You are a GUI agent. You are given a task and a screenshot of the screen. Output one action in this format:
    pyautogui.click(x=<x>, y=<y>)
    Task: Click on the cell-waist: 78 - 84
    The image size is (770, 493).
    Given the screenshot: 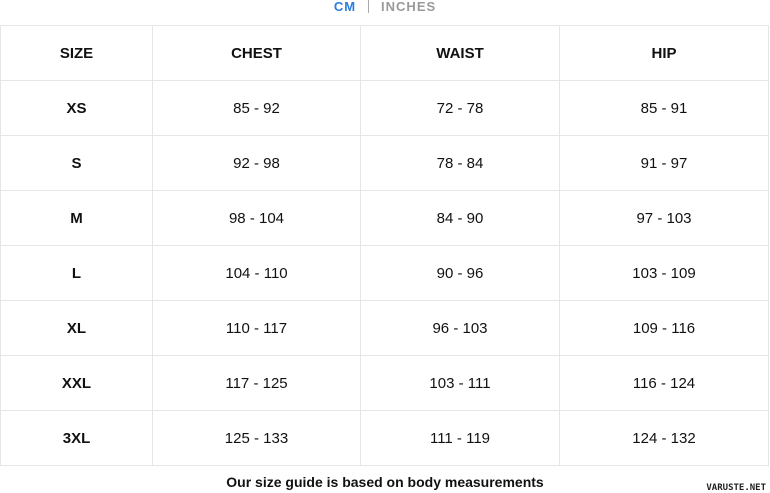 What is the action you would take?
    pyautogui.click(x=460, y=163)
    